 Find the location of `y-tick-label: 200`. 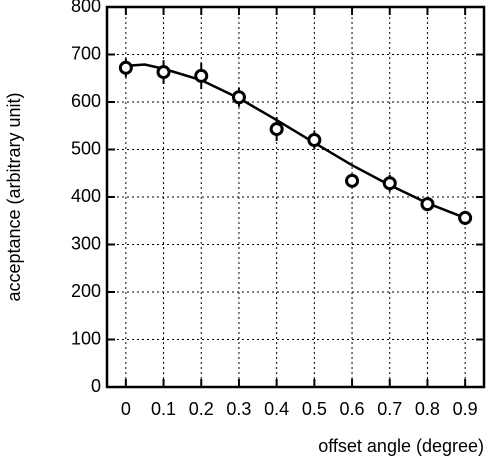

y-tick-label: 200 is located at coordinates (86, 291).